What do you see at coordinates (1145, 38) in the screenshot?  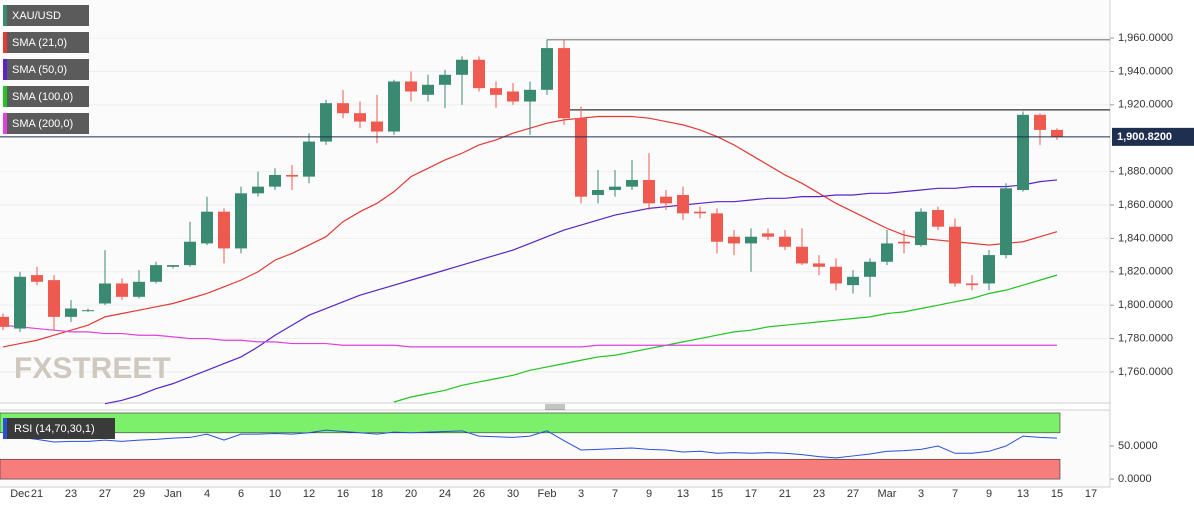 I see `y-tick-label: 1,960.0000` at bounding box center [1145, 38].